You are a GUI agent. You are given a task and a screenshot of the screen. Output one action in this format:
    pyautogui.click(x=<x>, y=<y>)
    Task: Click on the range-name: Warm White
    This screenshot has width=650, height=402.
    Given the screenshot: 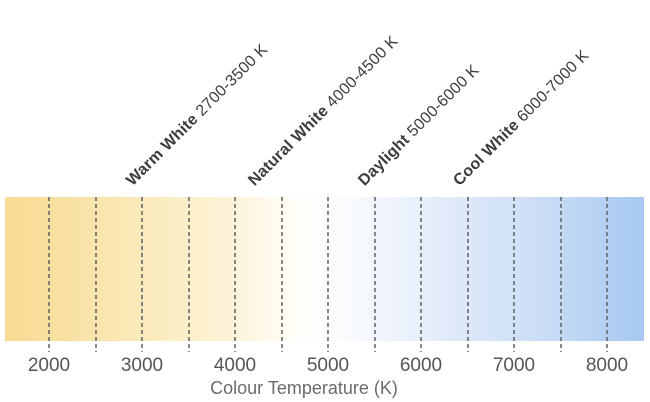 What is the action you would take?
    pyautogui.click(x=164, y=148)
    